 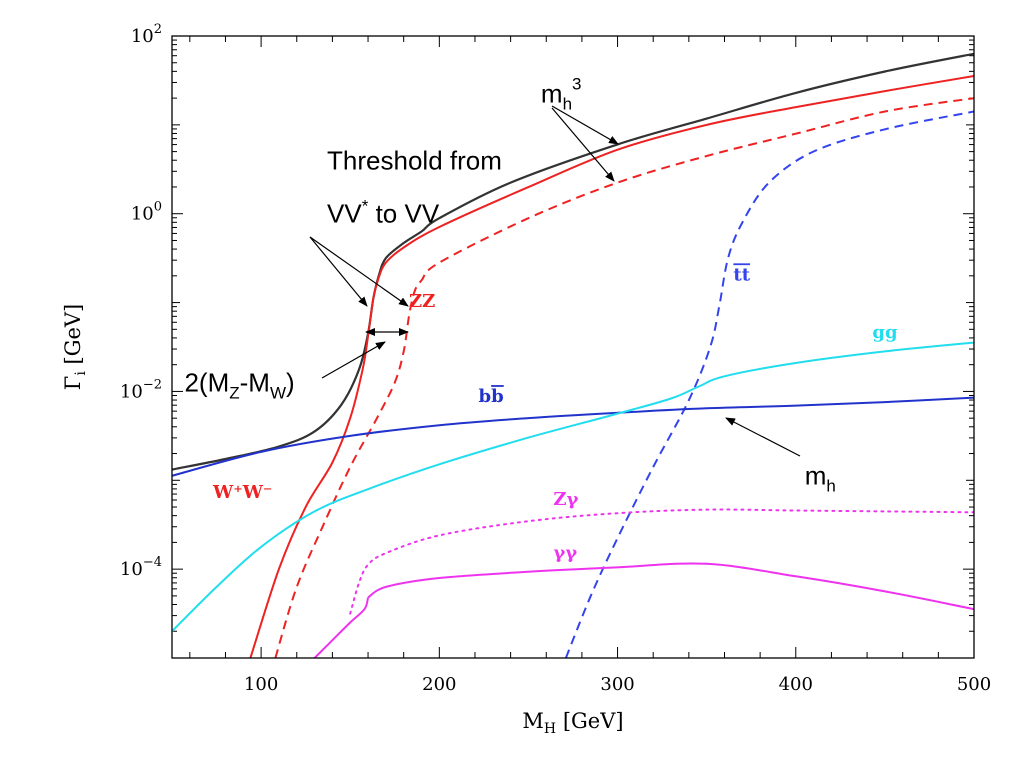 I want to click on annotation-mzw: 2(MZ-MW), so click(x=239, y=384).